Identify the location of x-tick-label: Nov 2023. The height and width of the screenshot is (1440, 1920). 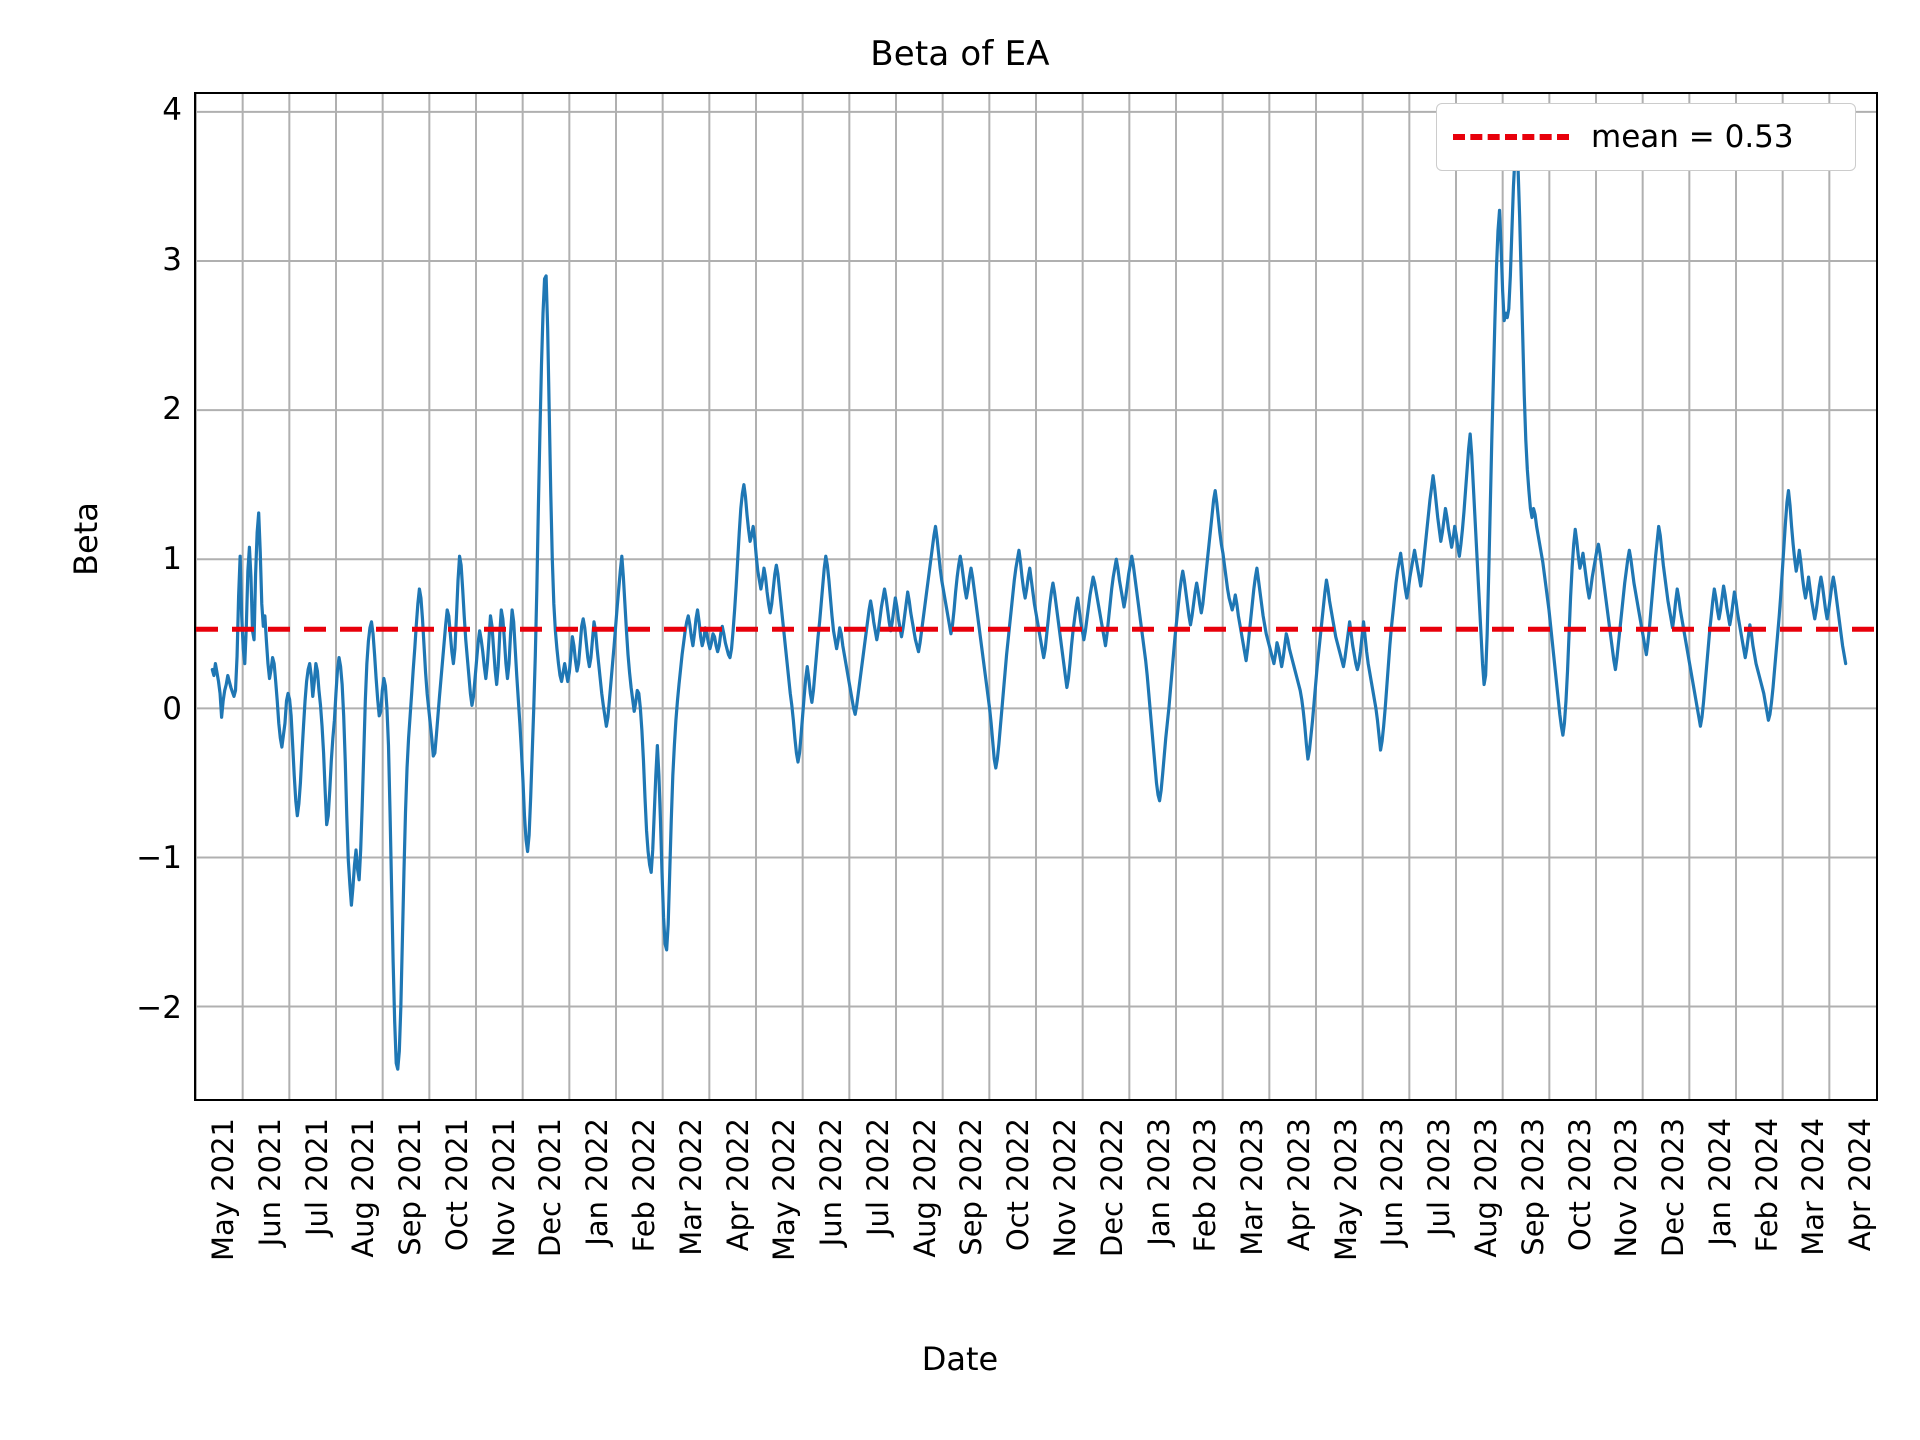
(1626, 1188).